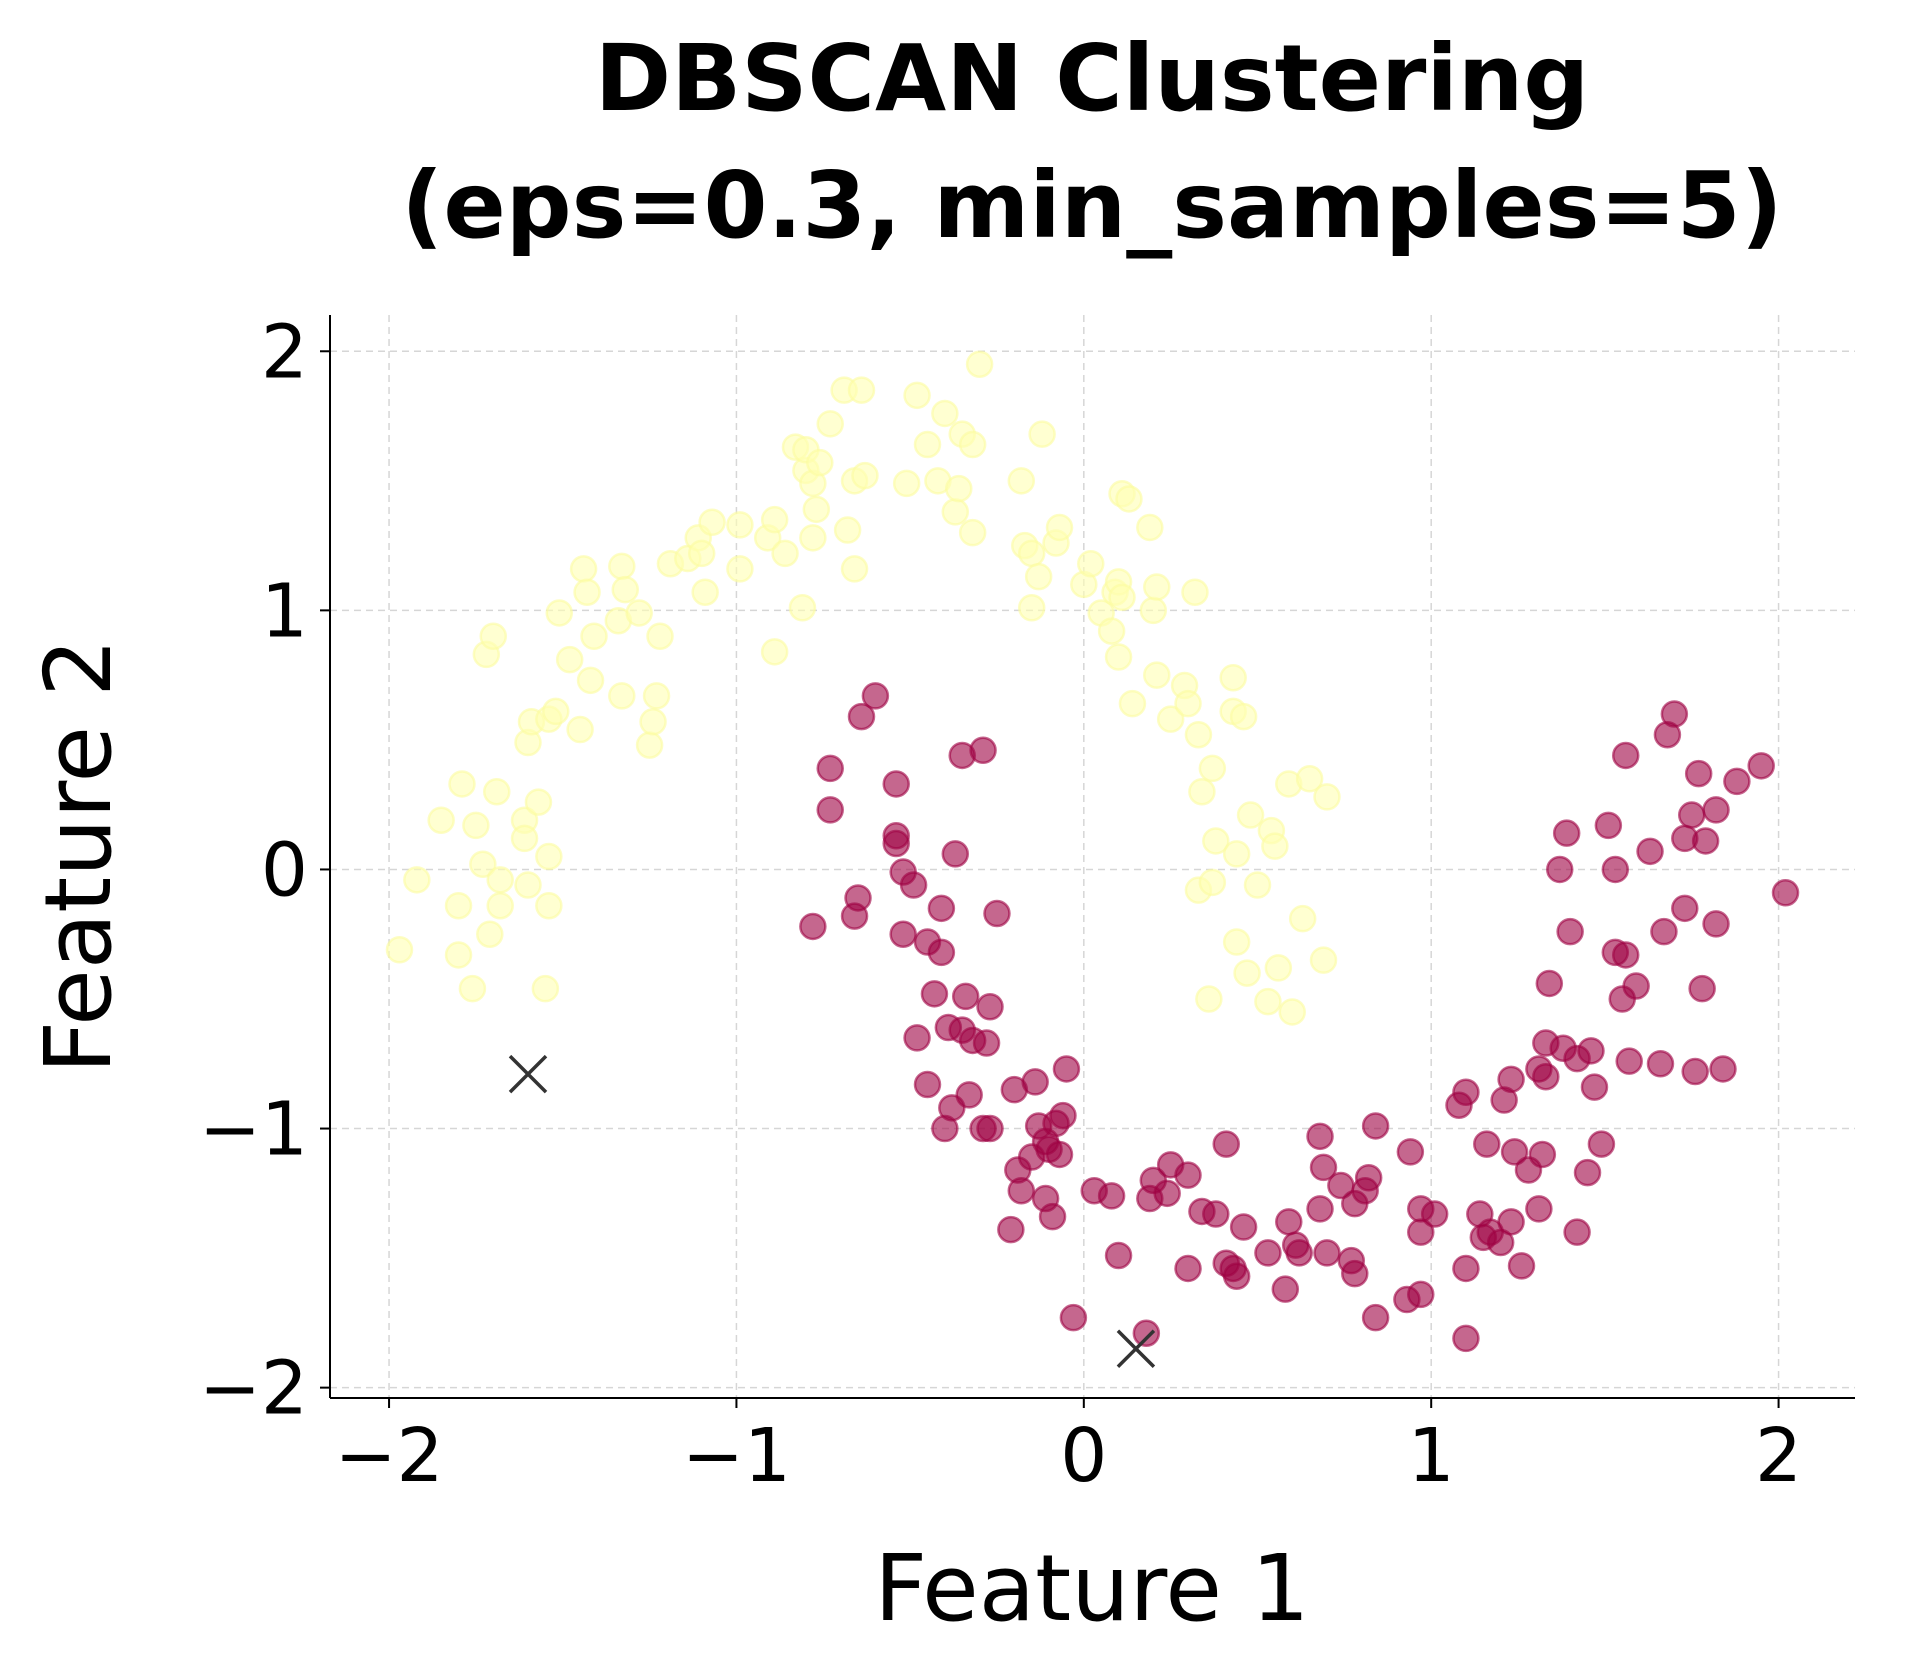  I want to click on y-tick-label: 2, so click(284, 352).